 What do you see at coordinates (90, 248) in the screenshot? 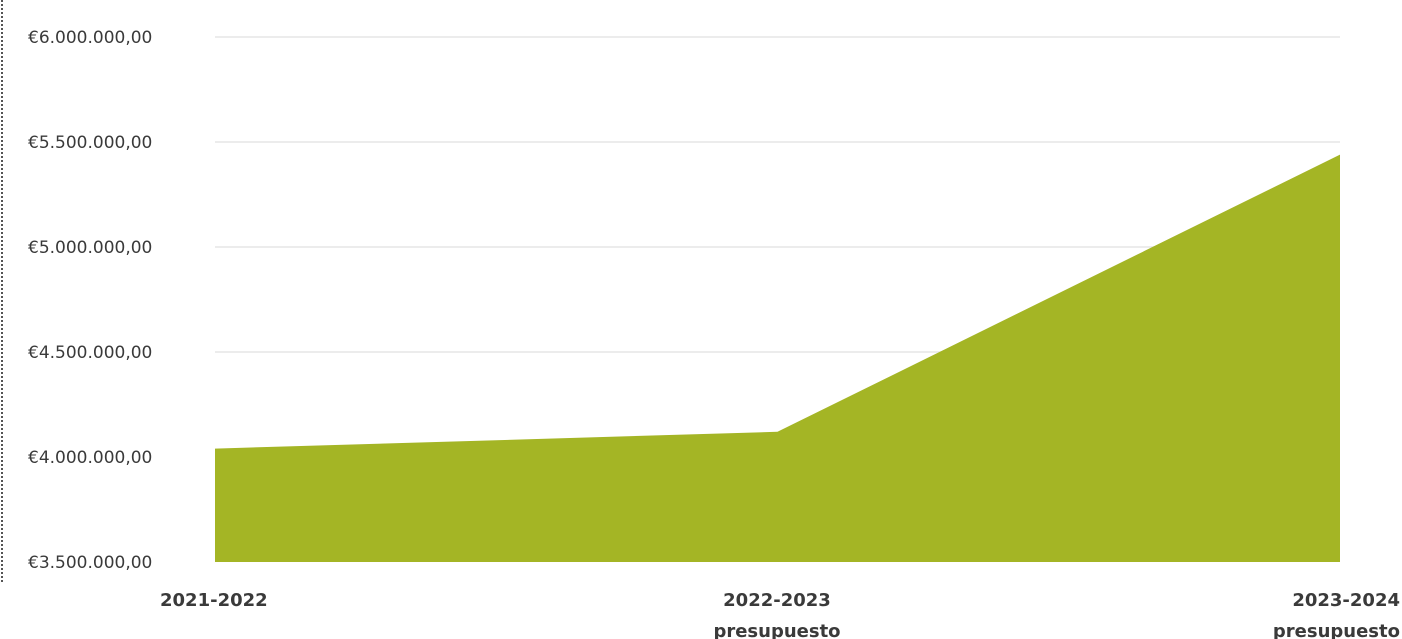
I see `y-tick-label: €5.000.000,00` at bounding box center [90, 248].